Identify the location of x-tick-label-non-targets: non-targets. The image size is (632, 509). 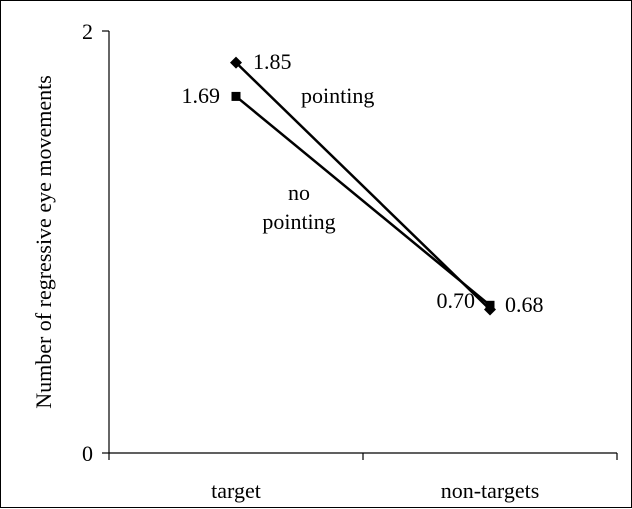
(490, 490).